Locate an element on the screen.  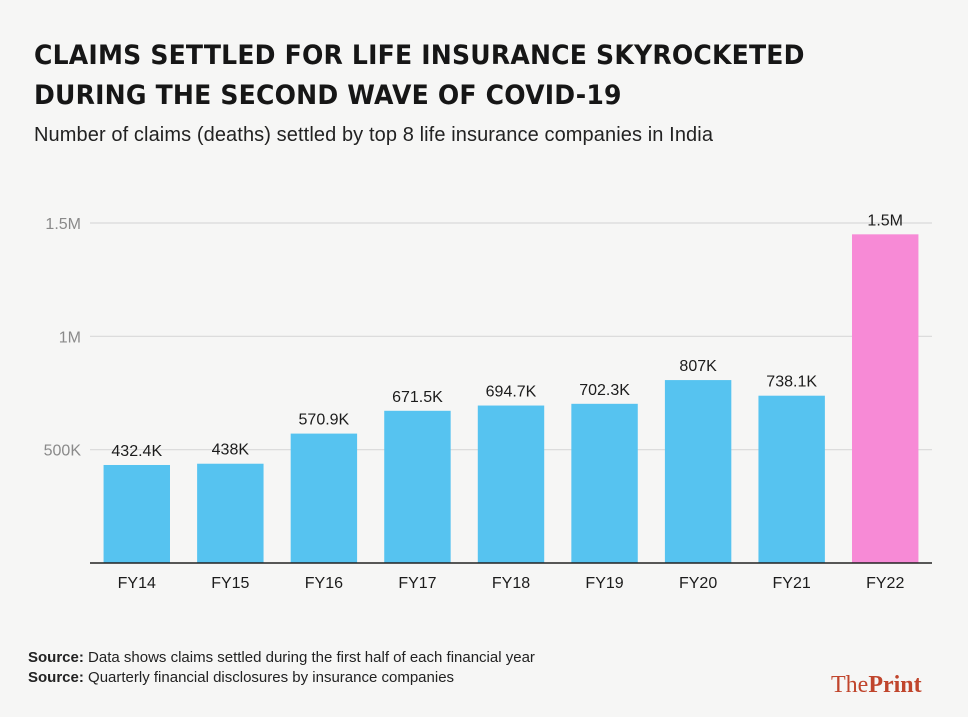
x-tick-label: FY20 is located at coordinates (698, 583).